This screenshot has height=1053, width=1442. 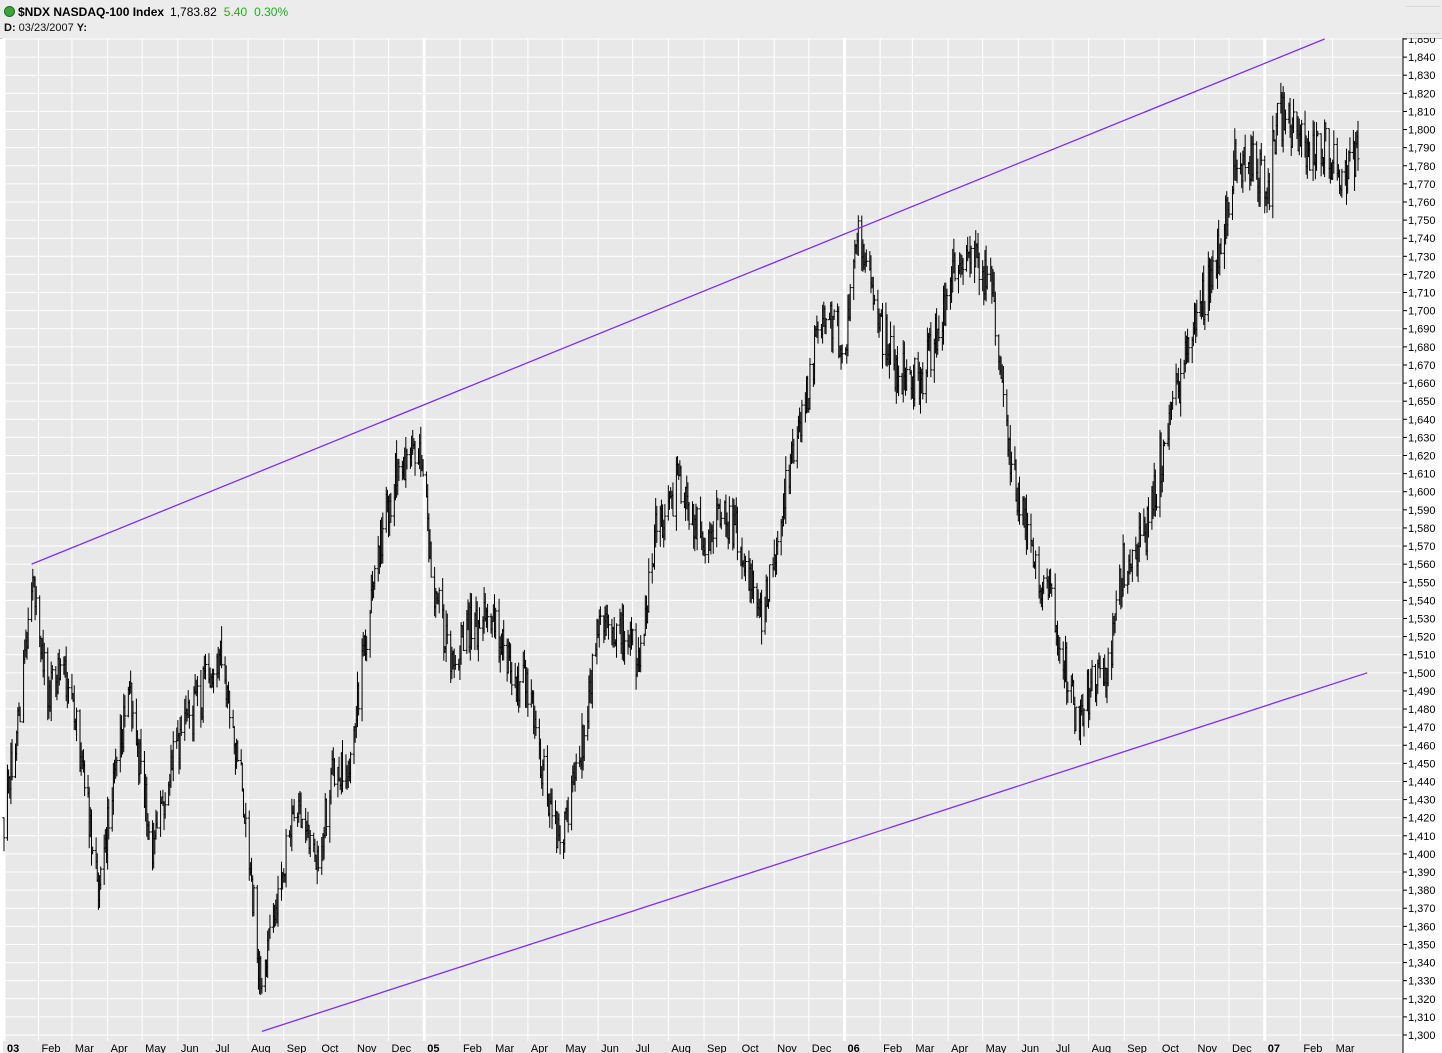 I want to click on y-tick-label: 1,360, so click(x=1422, y=927).